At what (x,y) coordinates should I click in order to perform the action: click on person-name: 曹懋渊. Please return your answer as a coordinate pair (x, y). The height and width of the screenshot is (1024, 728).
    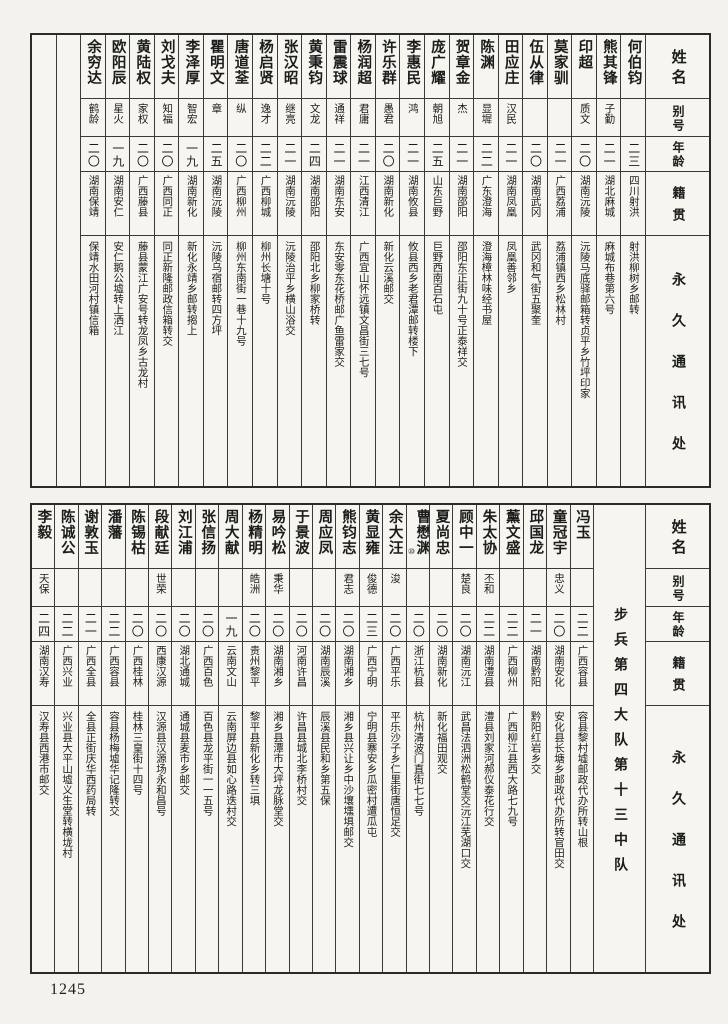
    Looking at the image, I should click on (422, 532).